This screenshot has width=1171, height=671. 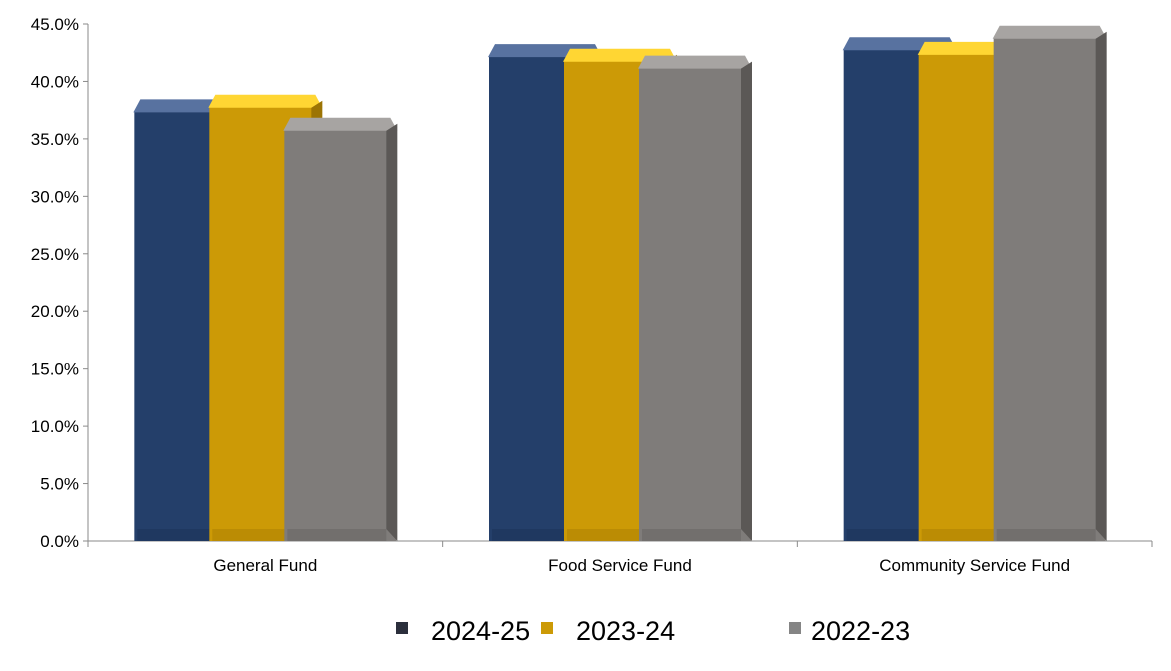 What do you see at coordinates (265, 565) in the screenshot?
I see `x-category-label: General Fund` at bounding box center [265, 565].